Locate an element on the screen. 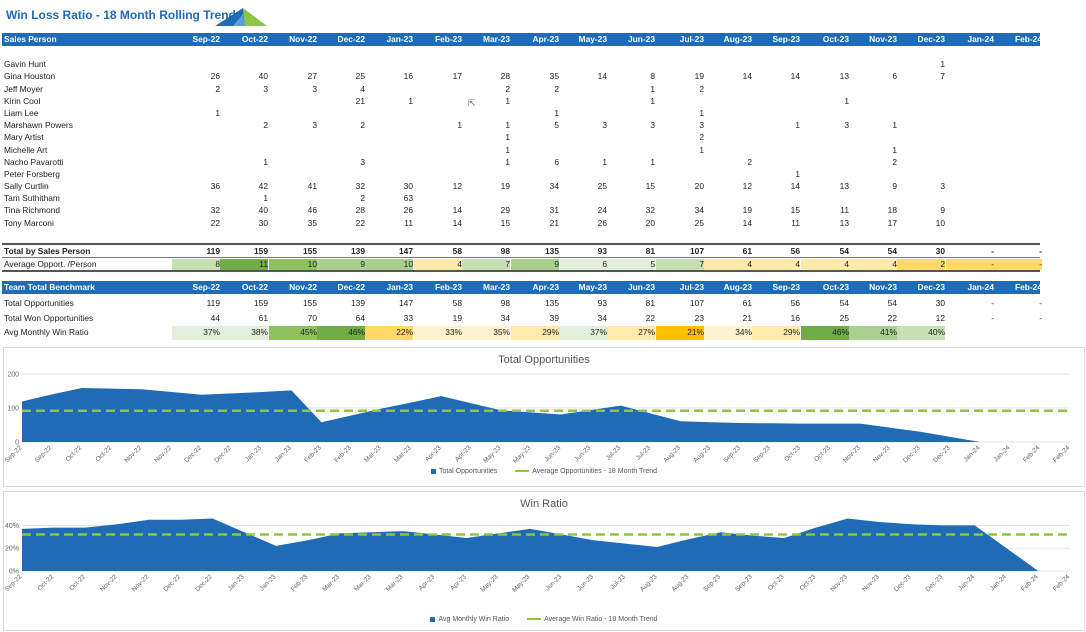 This screenshot has width=1086, height=632. table-cell: 39 is located at coordinates (554, 317).